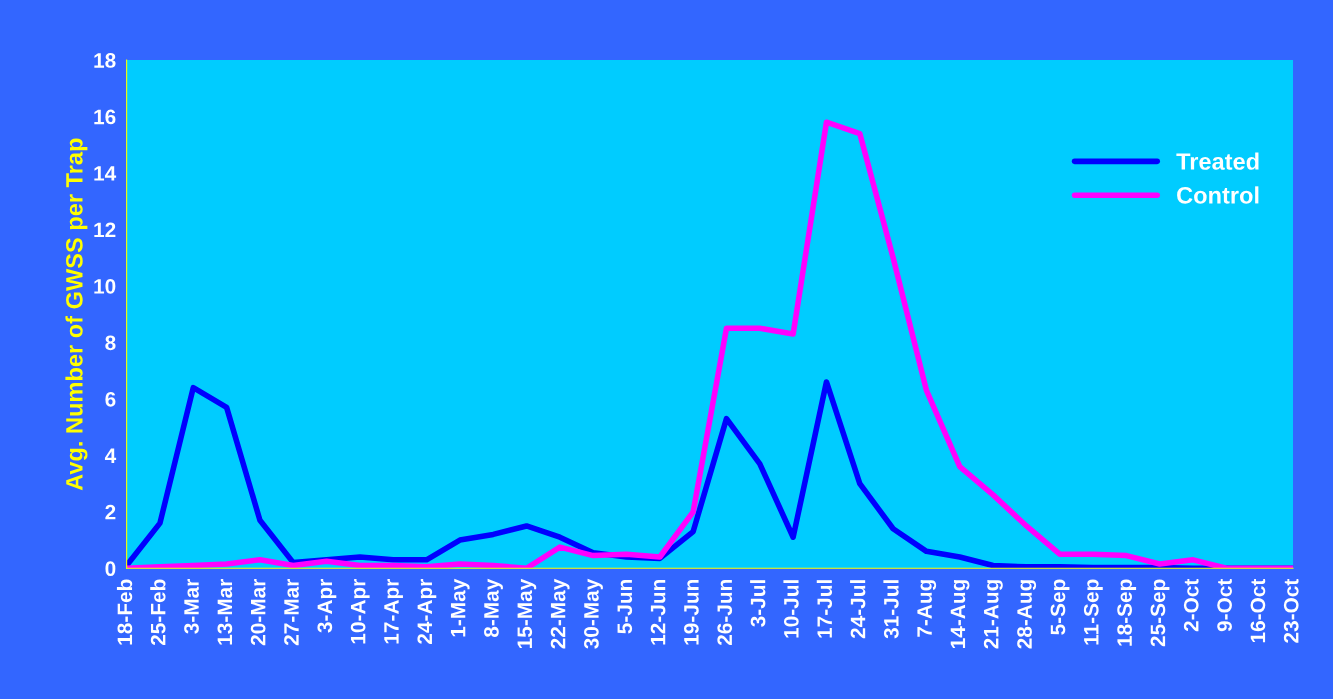 The width and height of the screenshot is (1333, 699). What do you see at coordinates (1191, 605) in the screenshot?
I see `x-tick-label: 2-Oct` at bounding box center [1191, 605].